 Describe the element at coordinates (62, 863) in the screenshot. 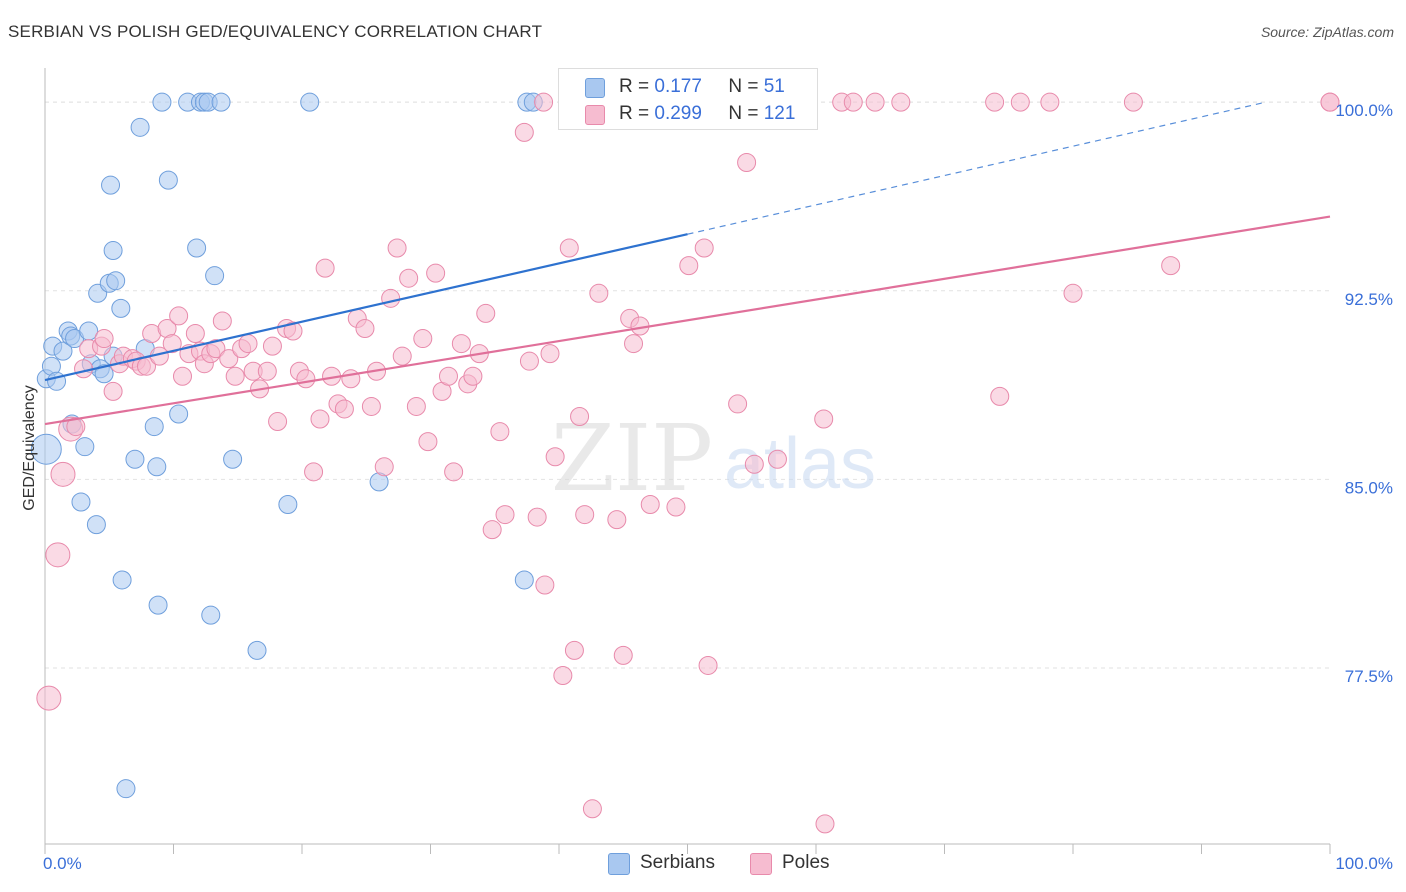

I see `x-tick-label: 0.0%` at that location.